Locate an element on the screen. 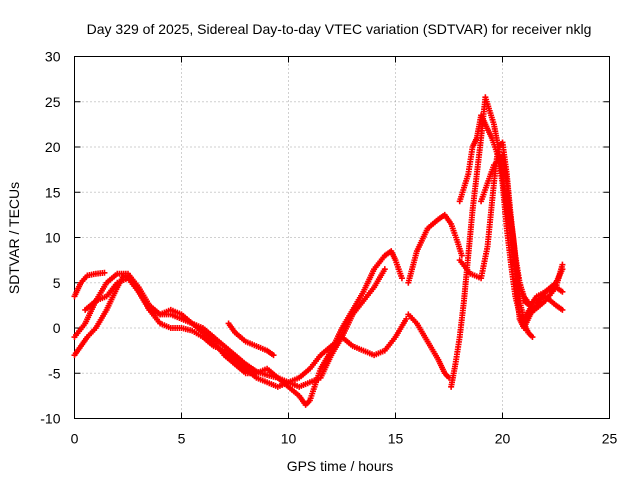  x-tick-label: 15 is located at coordinates (396, 439).